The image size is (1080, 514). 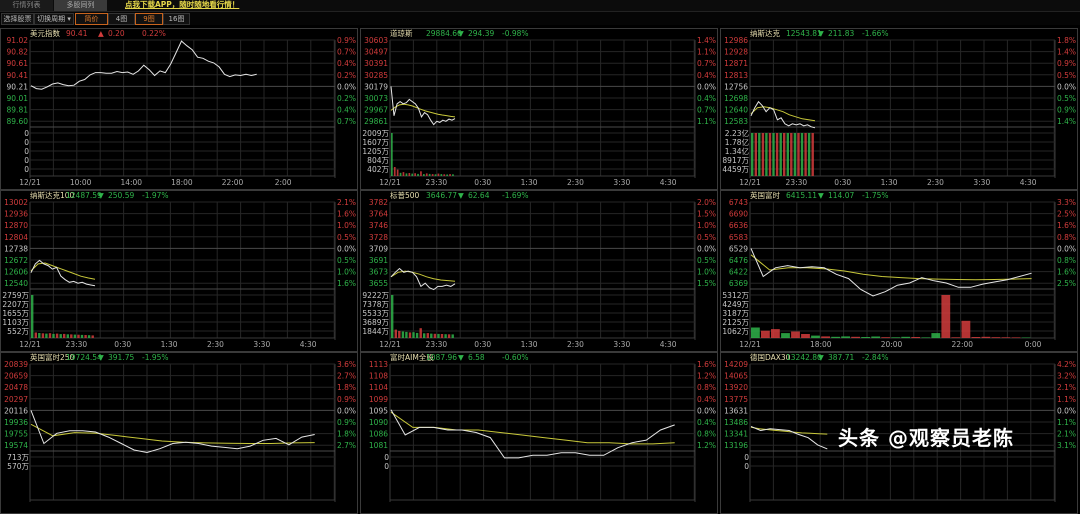 I want to click on time-tick-label: 3:30, so click(x=621, y=182).